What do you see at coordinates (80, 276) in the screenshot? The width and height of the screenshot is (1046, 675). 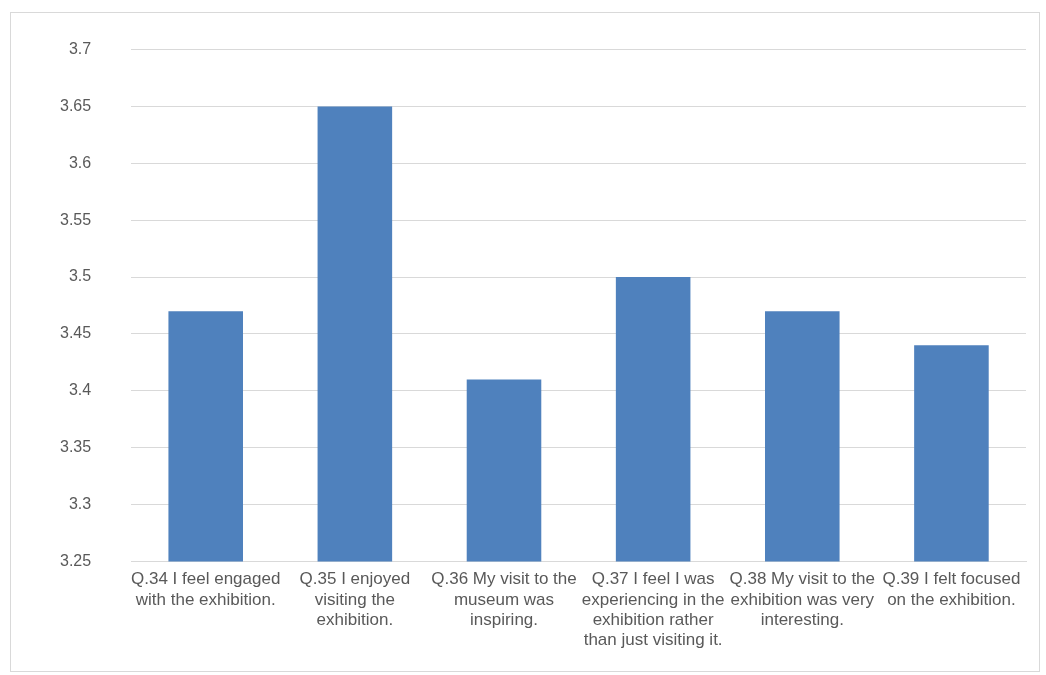 I see `y-tick-label: 3.5` at bounding box center [80, 276].